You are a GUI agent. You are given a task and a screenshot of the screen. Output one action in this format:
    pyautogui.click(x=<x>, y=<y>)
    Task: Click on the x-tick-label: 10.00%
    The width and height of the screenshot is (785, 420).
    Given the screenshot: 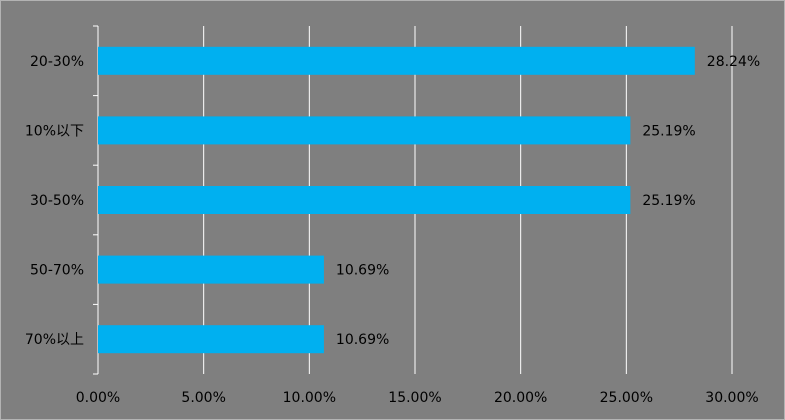 What is the action you would take?
    pyautogui.click(x=309, y=398)
    